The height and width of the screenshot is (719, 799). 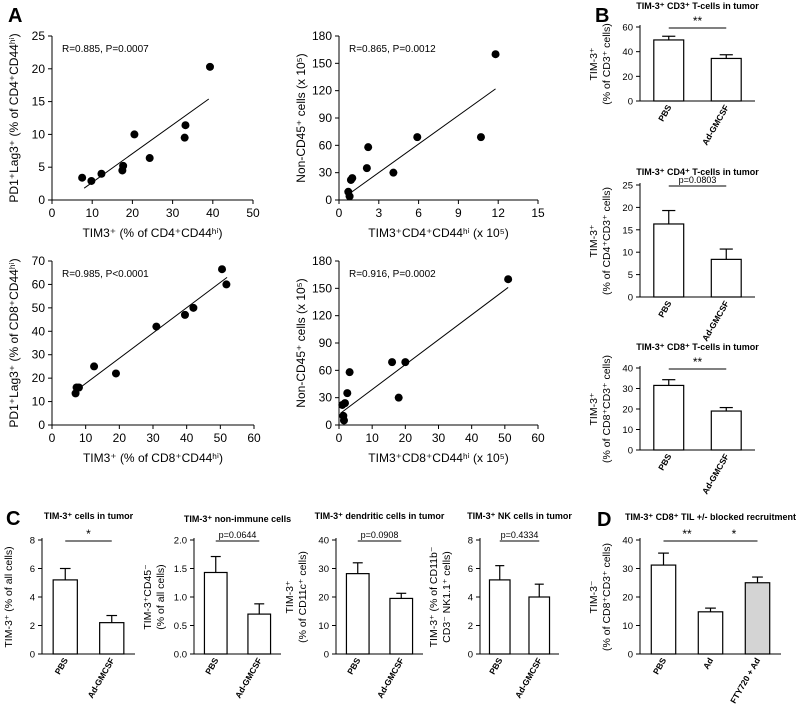 What do you see at coordinates (52, 438) in the screenshot?
I see `x-tick-label: 0` at bounding box center [52, 438].